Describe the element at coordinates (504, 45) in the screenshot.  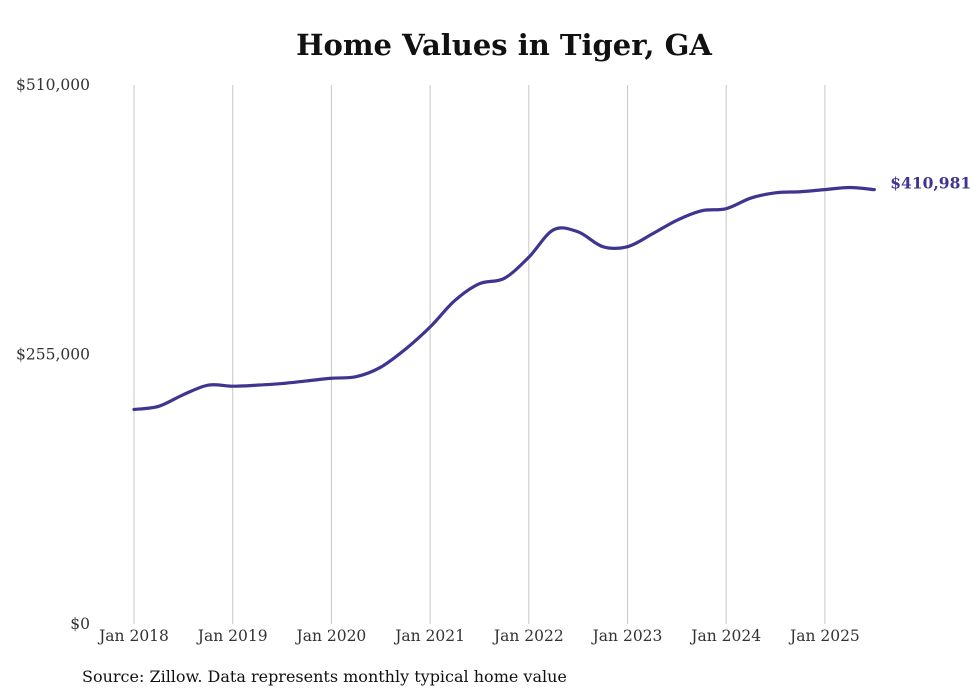
I see `chart-title: Home Values in Tiger, GA` at that location.